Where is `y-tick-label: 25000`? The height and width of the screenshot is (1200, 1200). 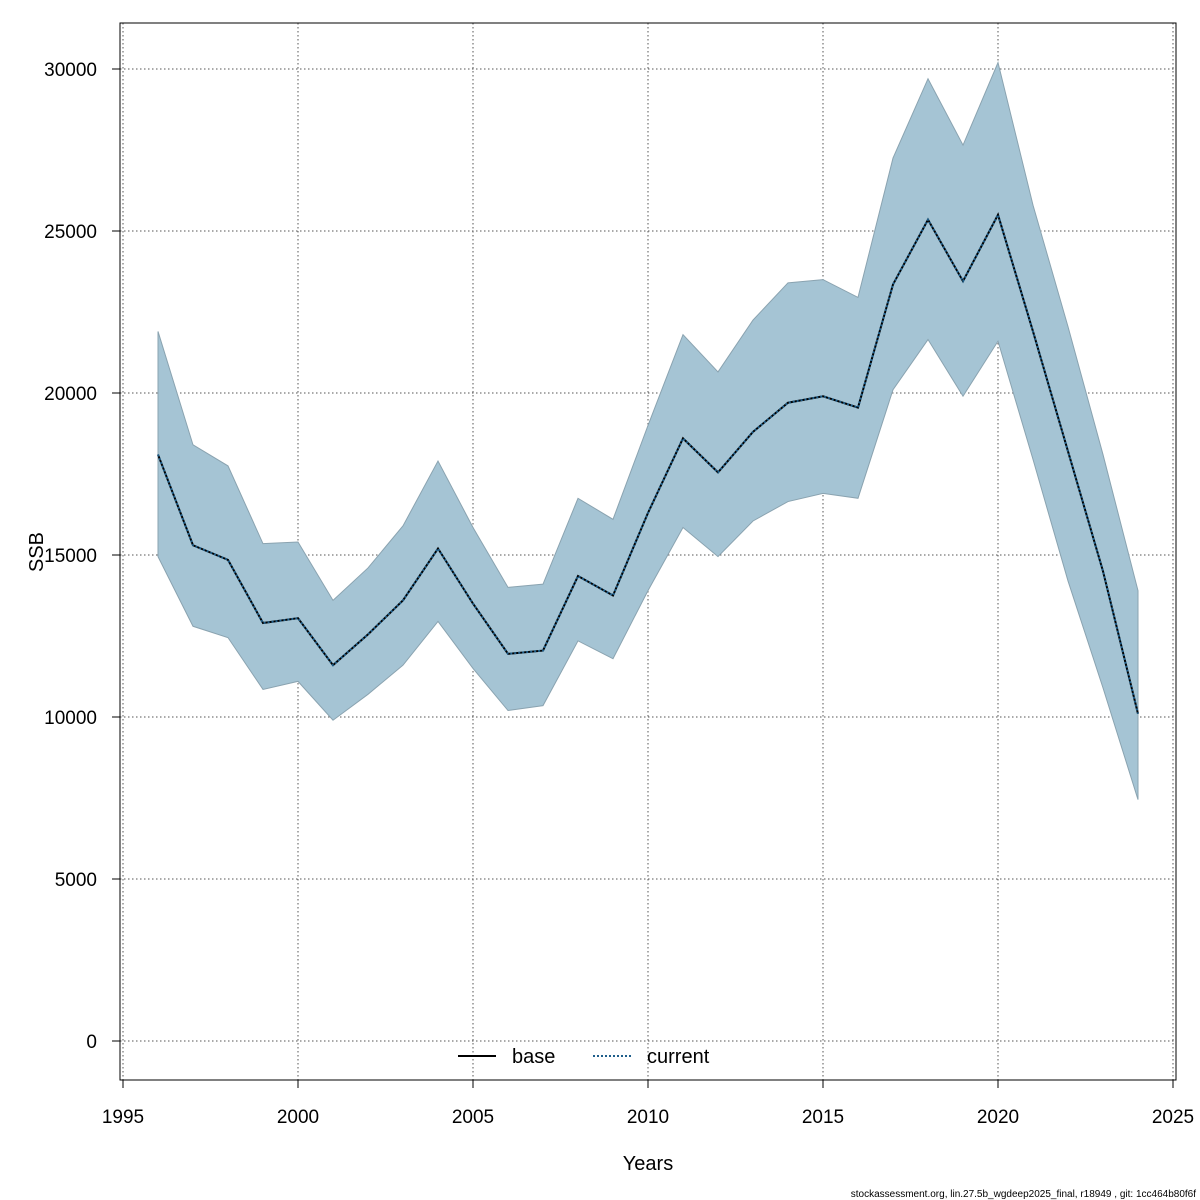
y-tick-label: 25000 is located at coordinates (70, 232).